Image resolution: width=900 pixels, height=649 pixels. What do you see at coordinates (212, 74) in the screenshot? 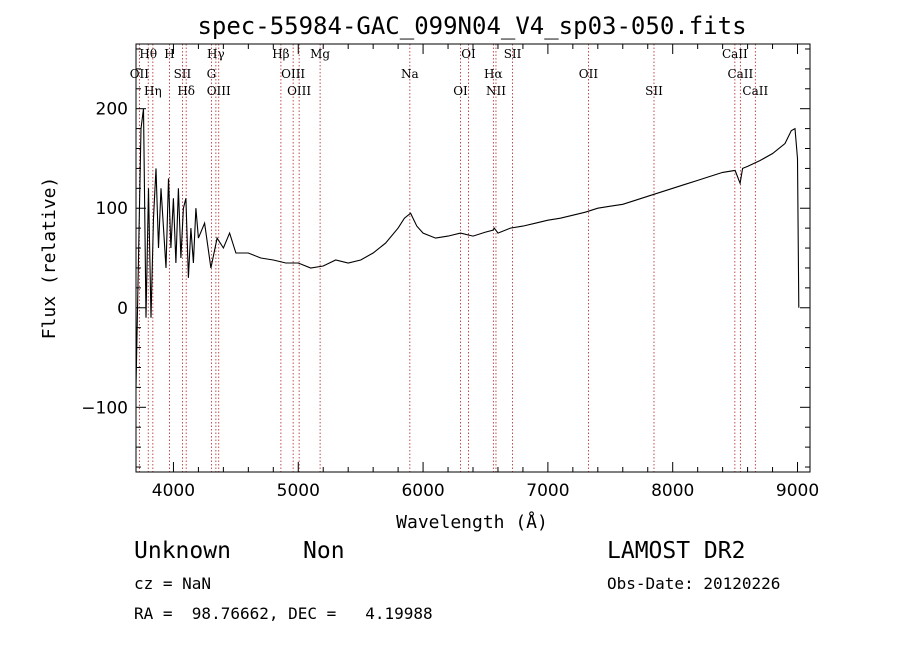
I see `line-label: G` at bounding box center [212, 74].